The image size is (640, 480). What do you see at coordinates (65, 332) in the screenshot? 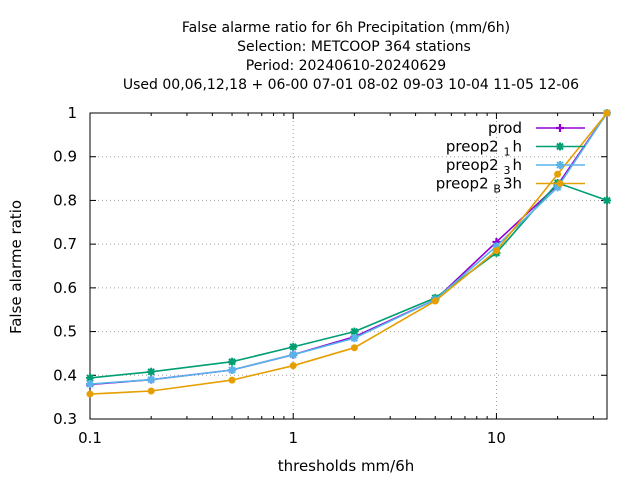
I see `y-tick-label: 0.5` at bounding box center [65, 332].